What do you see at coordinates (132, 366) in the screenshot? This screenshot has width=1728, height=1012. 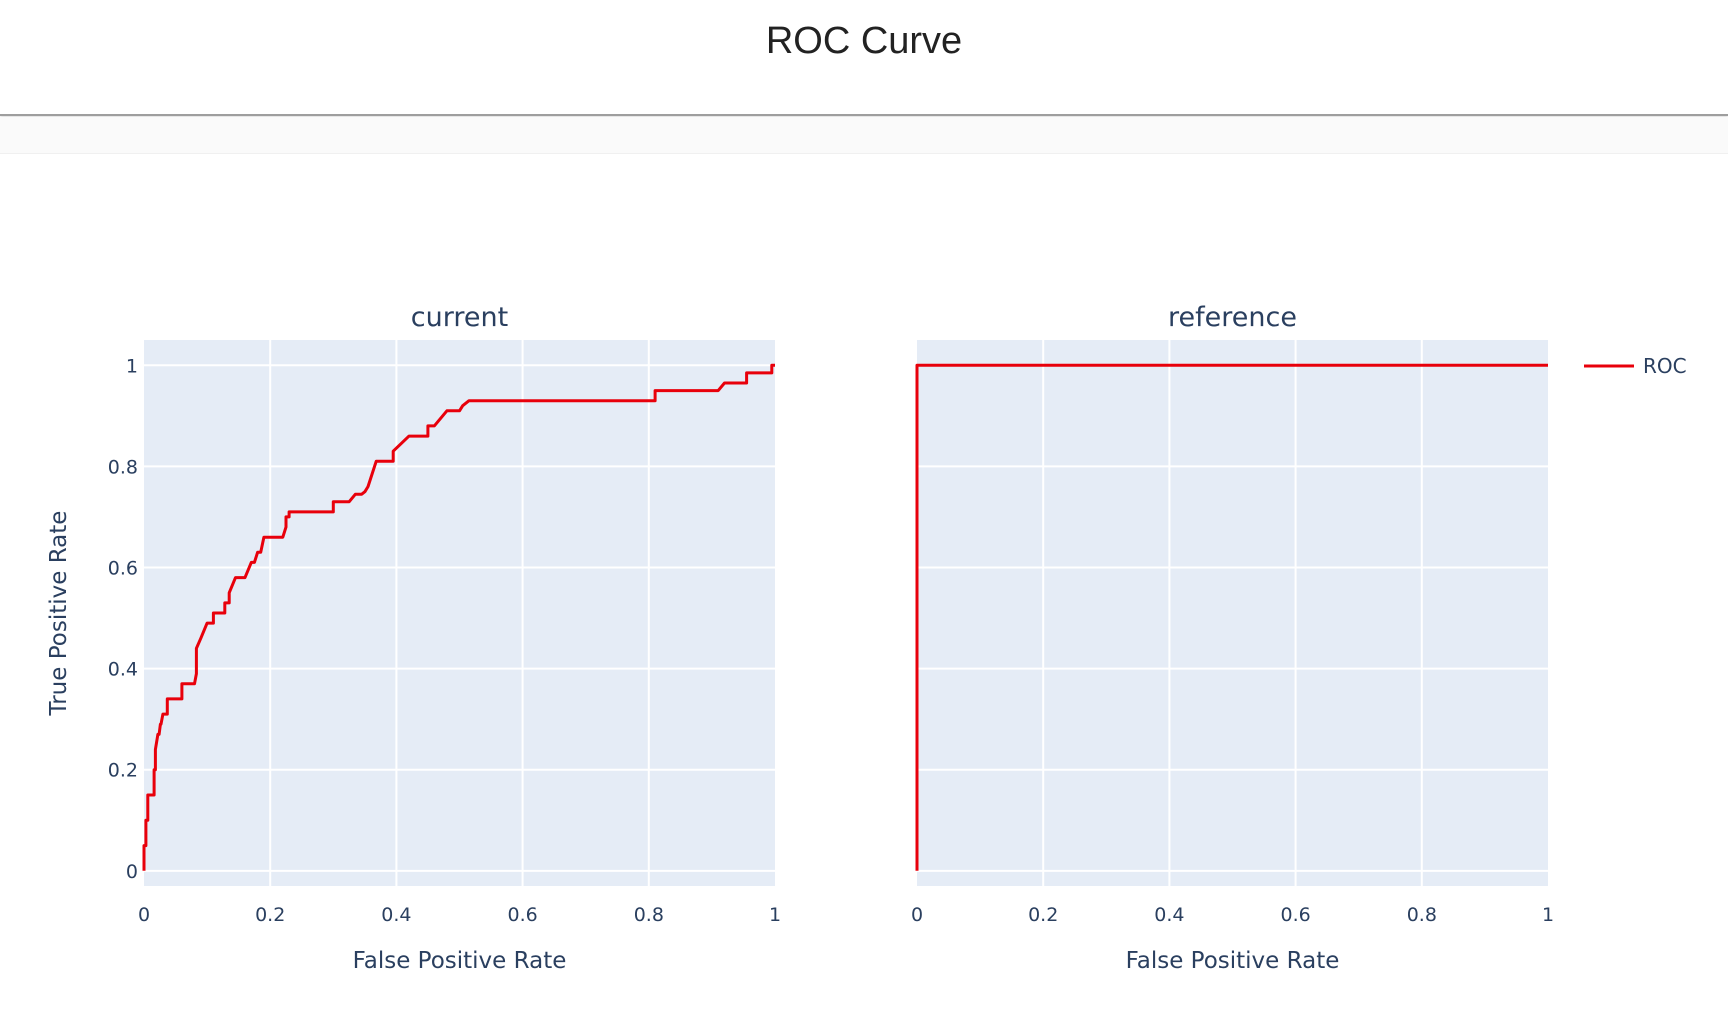 I see `y-tick-label: 1` at bounding box center [132, 366].